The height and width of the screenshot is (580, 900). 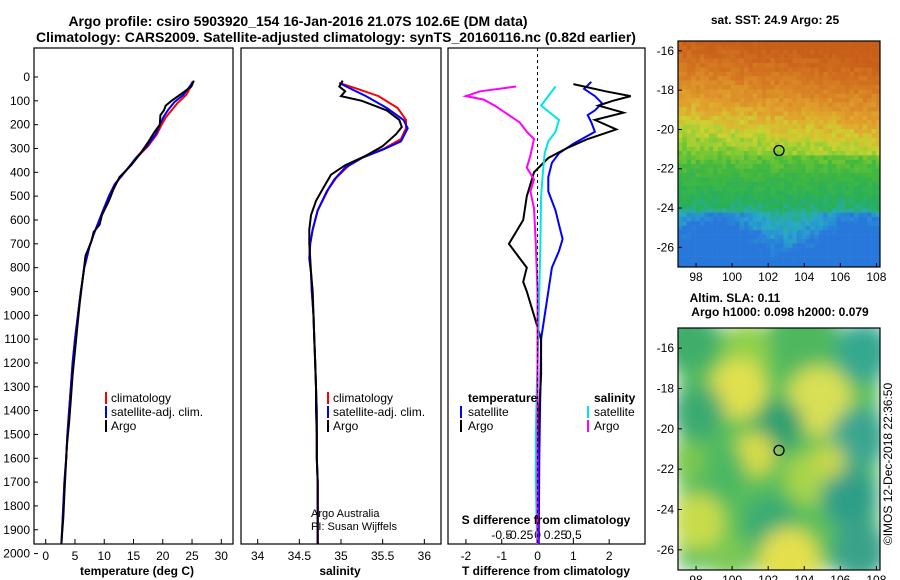 I want to click on map-x-tick-label: 106, so click(x=840, y=576).